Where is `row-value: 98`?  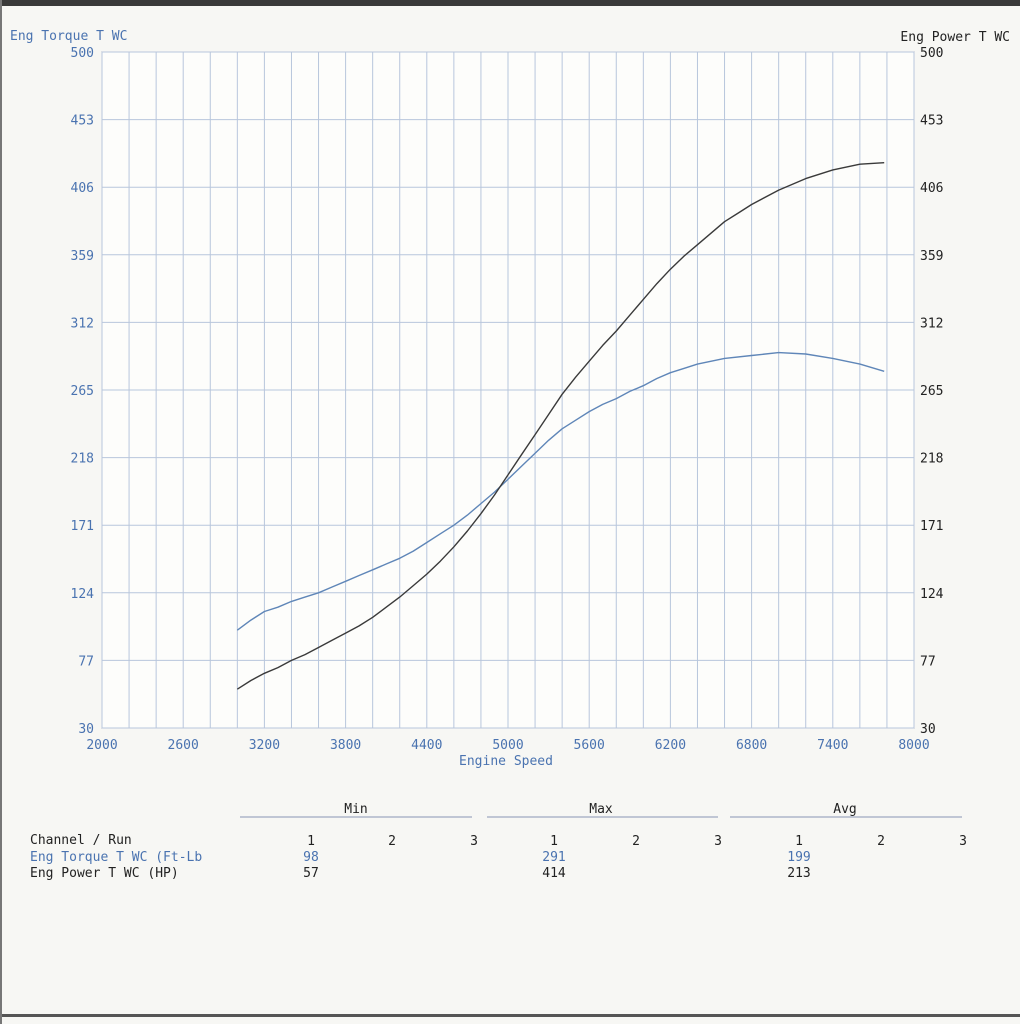 row-value: 98 is located at coordinates (311, 857).